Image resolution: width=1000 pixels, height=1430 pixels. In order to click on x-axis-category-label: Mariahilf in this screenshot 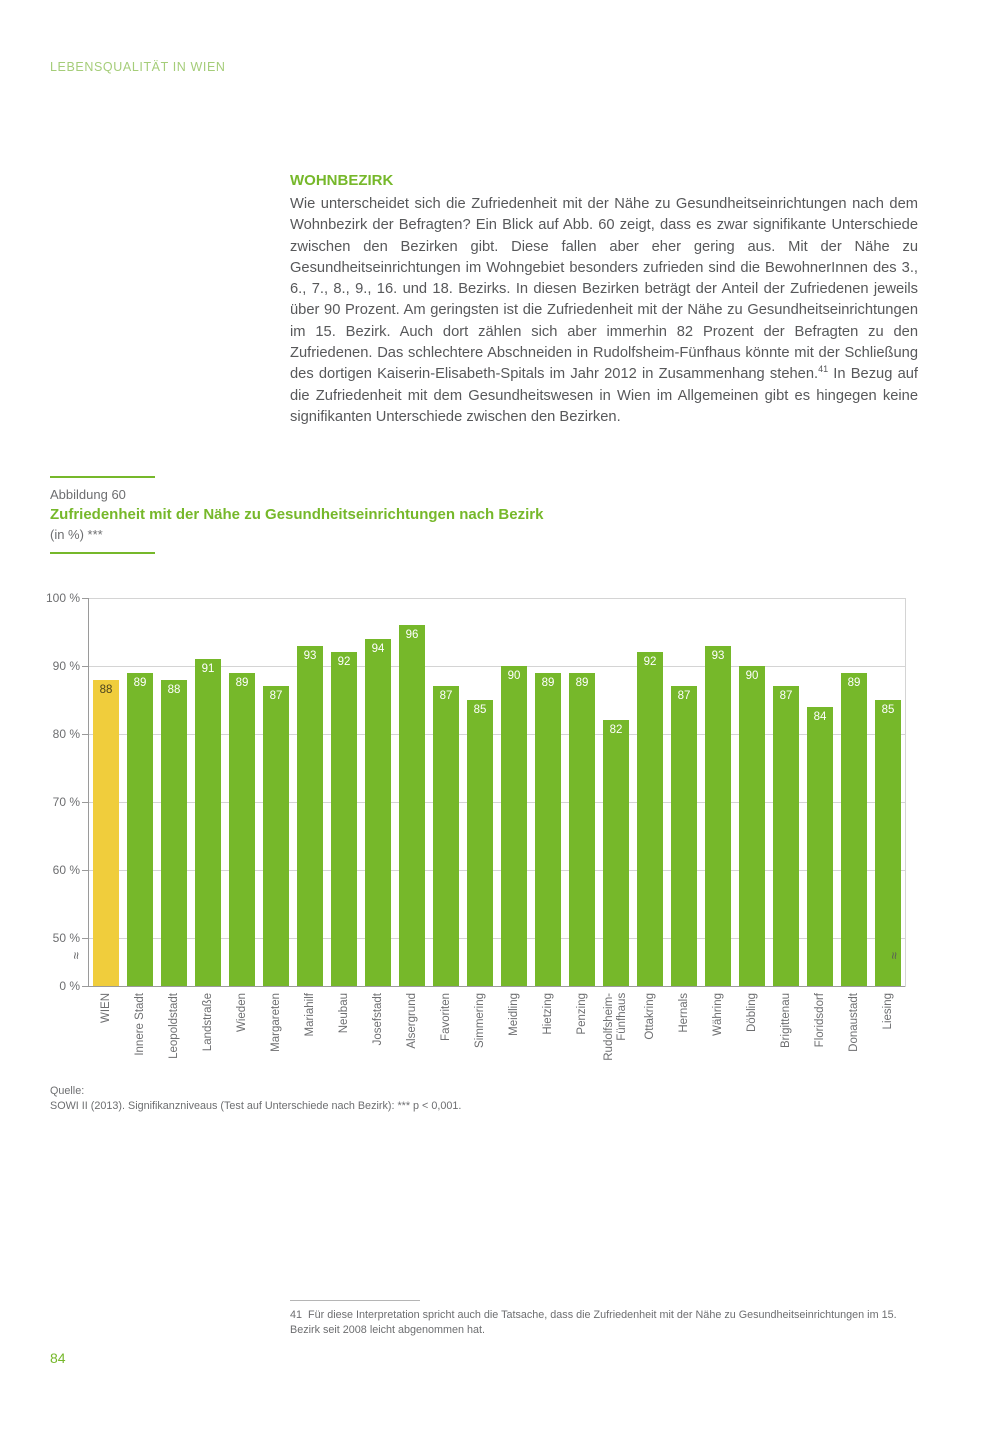, I will do `click(310, 1044)`.